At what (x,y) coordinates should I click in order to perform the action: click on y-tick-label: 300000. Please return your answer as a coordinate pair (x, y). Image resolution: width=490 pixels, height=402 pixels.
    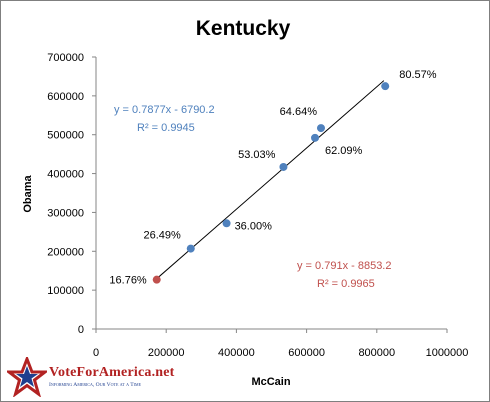
    Looking at the image, I should click on (65, 213).